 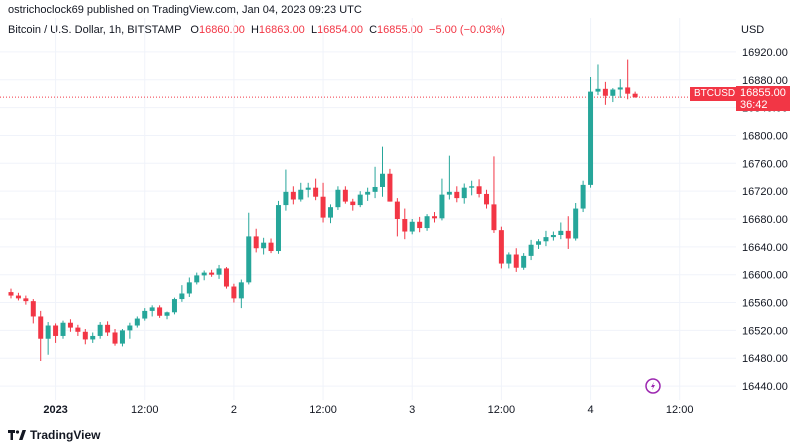 I want to click on close-value: 16855.00, so click(x=400, y=30).